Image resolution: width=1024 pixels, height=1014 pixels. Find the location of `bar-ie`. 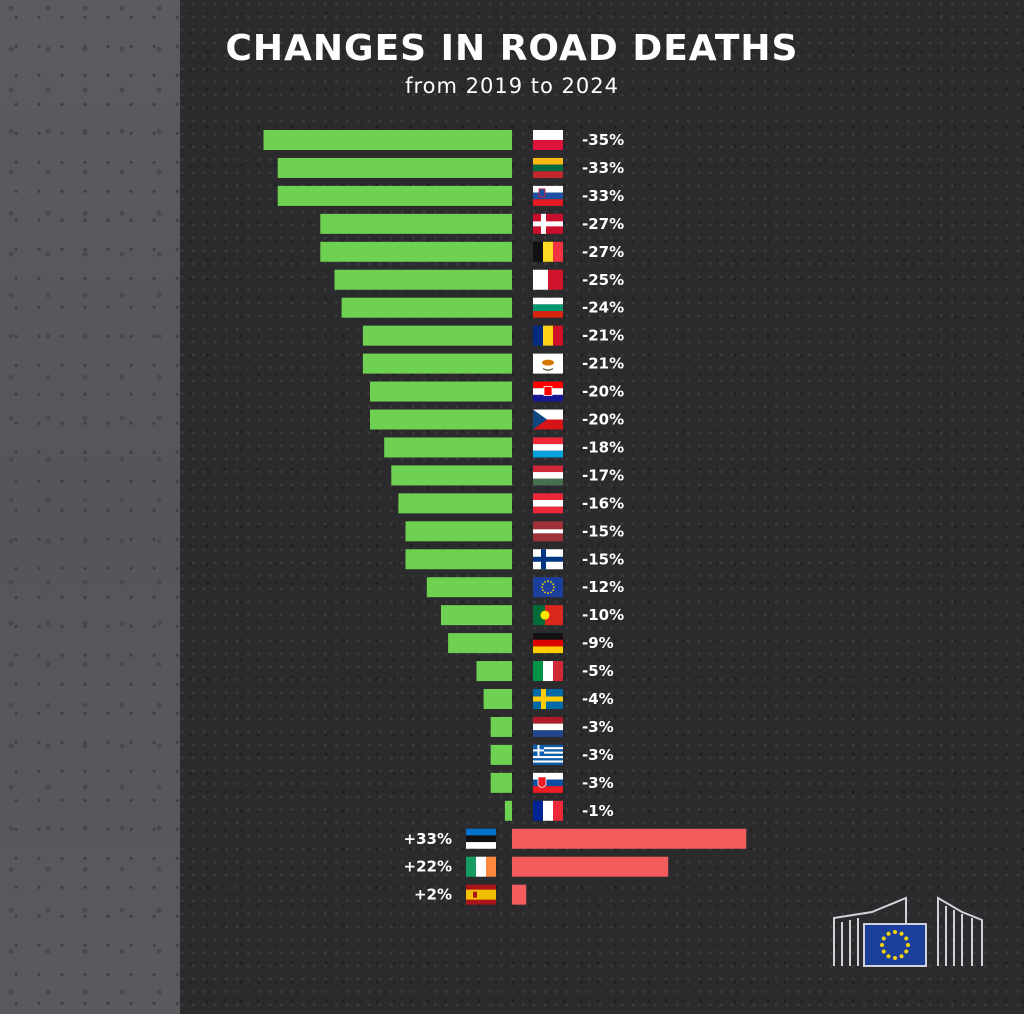

bar-ie is located at coordinates (590, 866).